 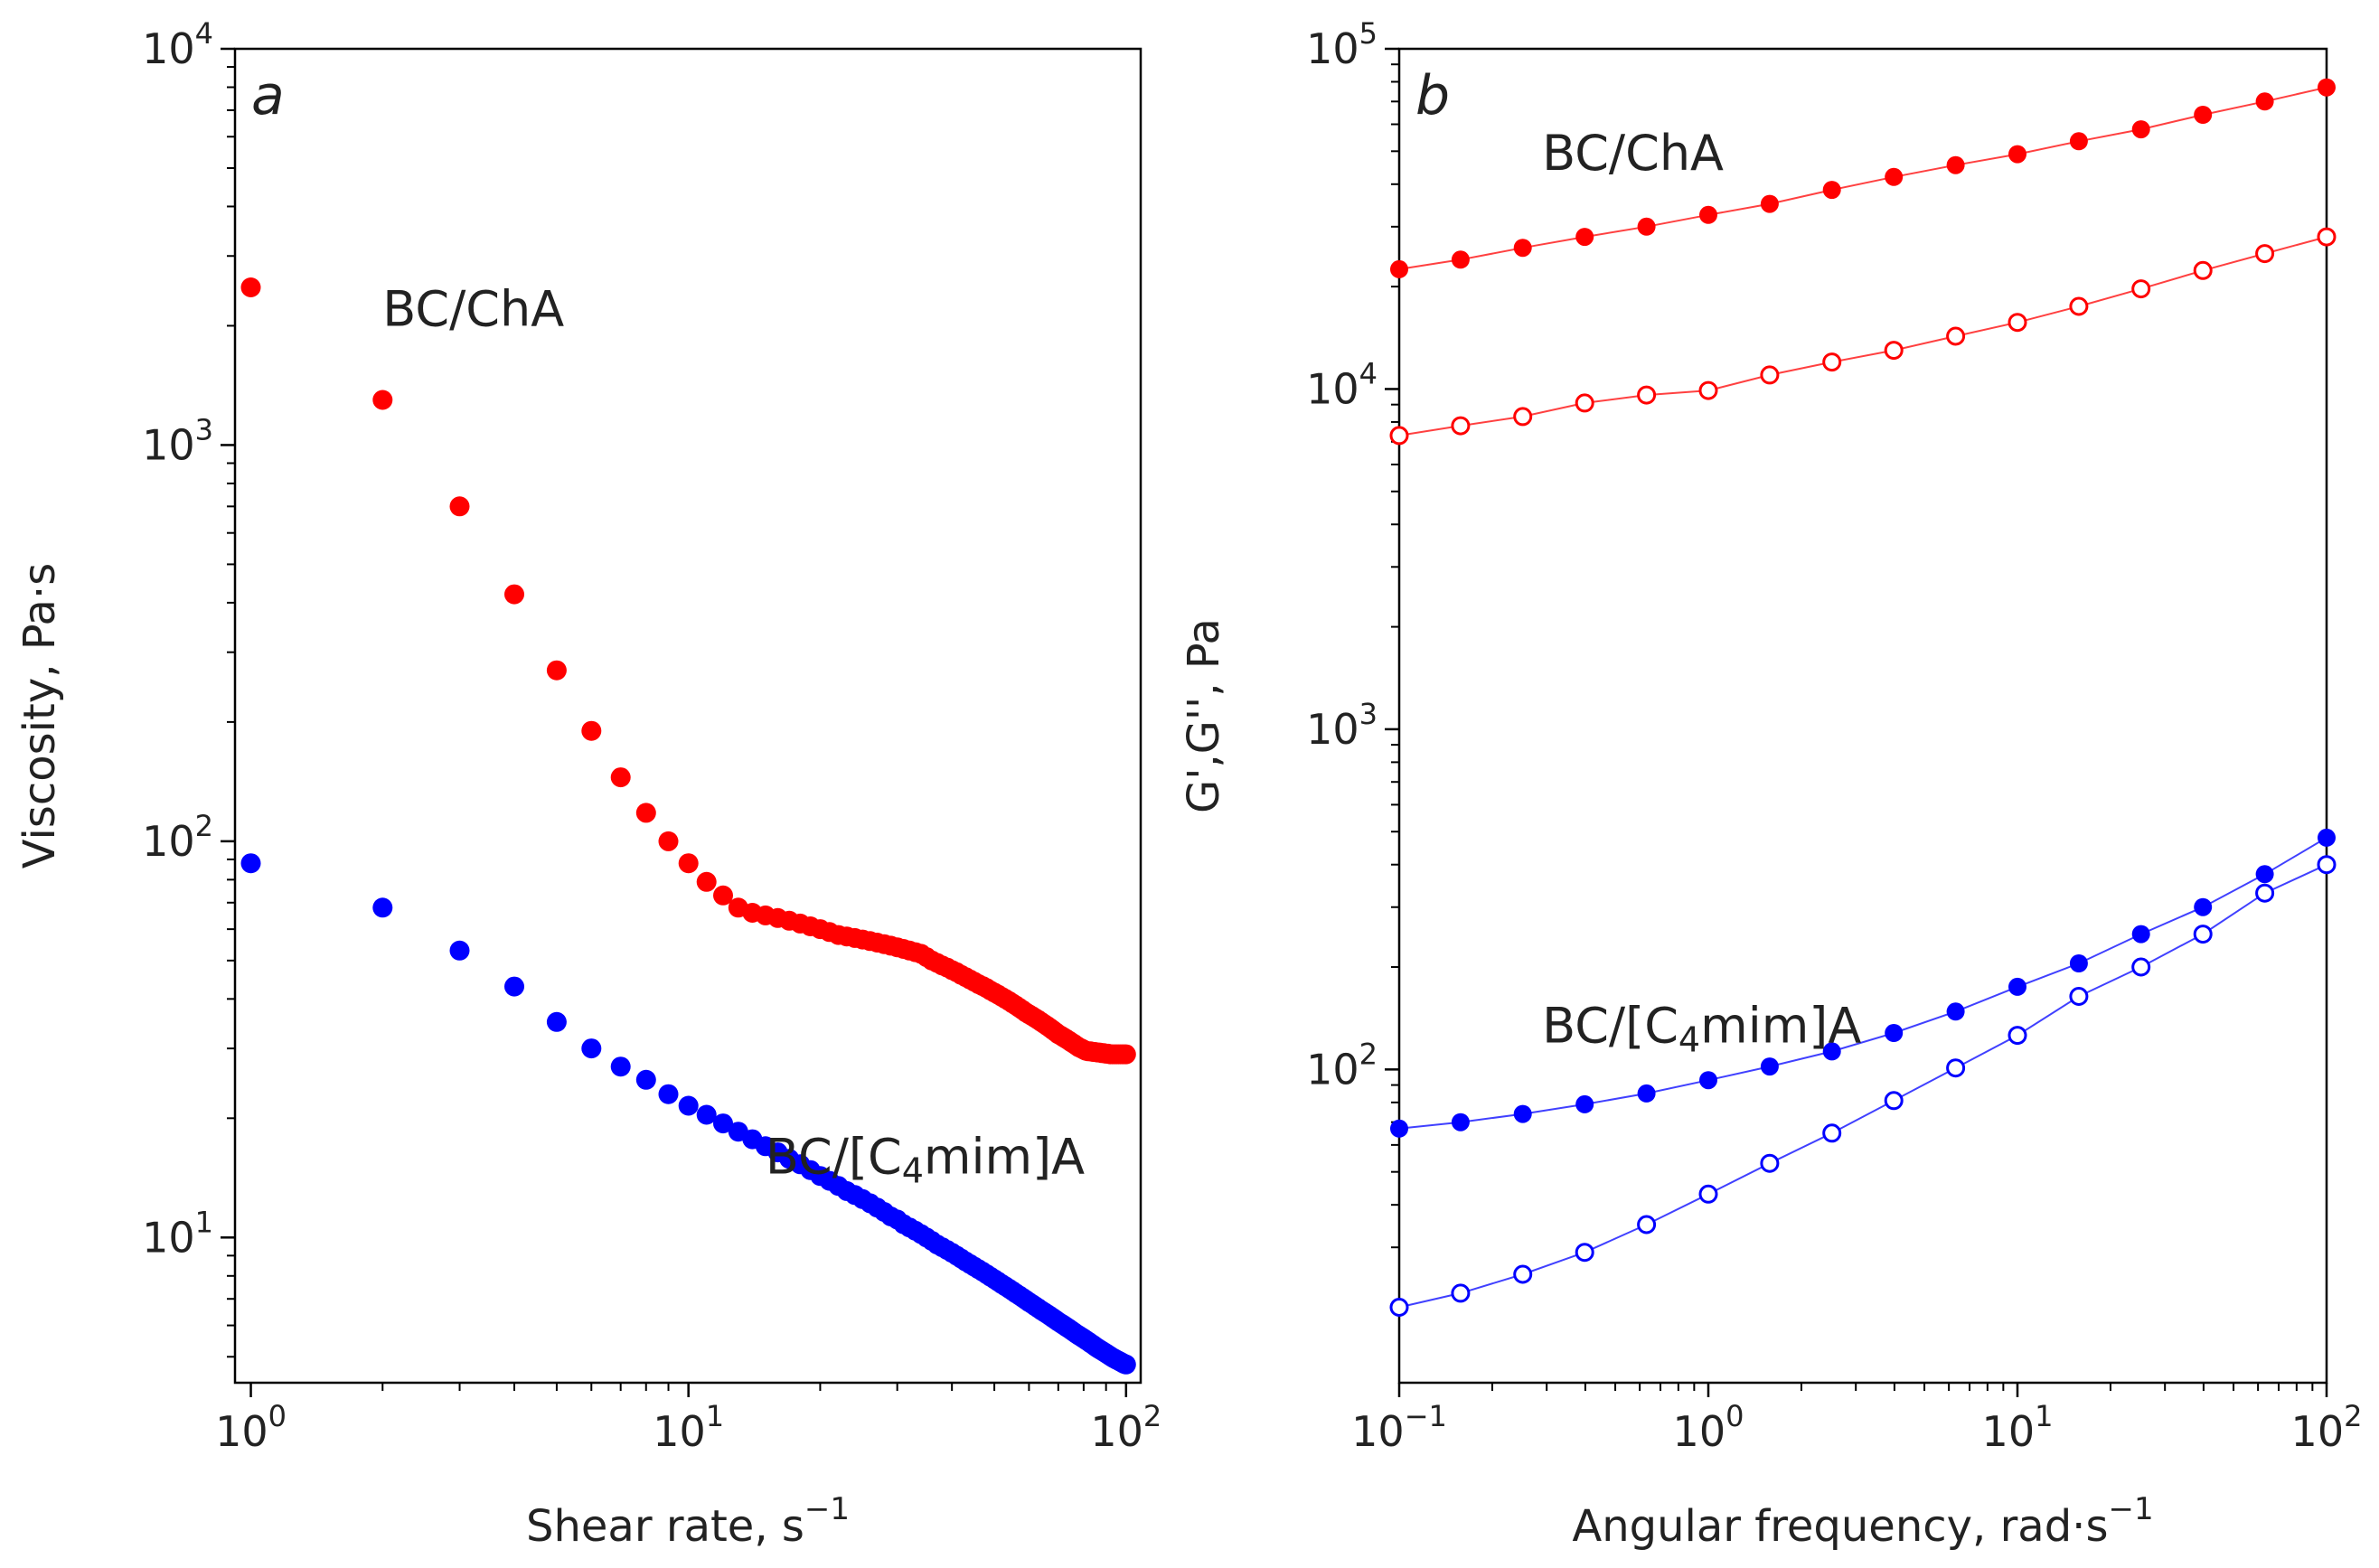 What do you see at coordinates (251, 1427) in the screenshot?
I see `x-tick-label: 10⁰` at bounding box center [251, 1427].